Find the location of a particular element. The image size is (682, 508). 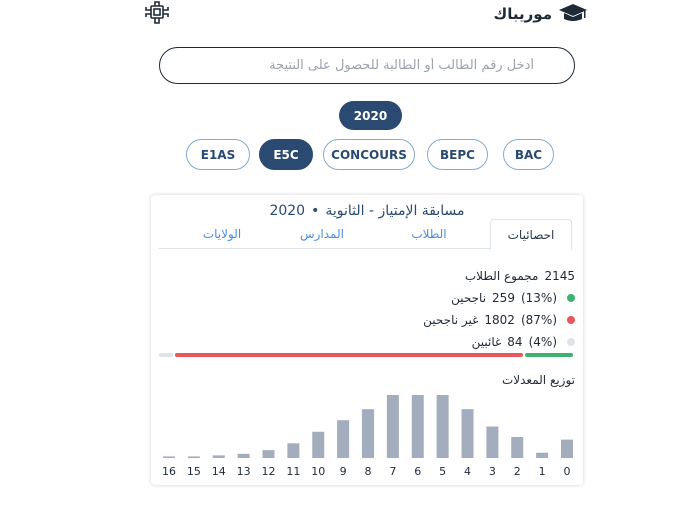

exam-type-selector: BAC BEPC CONCOURS E5C E1AS is located at coordinates (341, 154).